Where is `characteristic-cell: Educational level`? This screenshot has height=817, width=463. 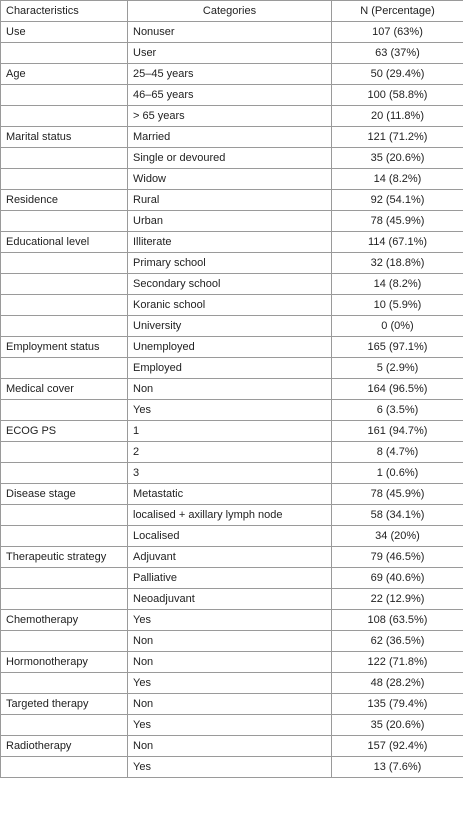
characteristic-cell: Educational level is located at coordinates (64, 242).